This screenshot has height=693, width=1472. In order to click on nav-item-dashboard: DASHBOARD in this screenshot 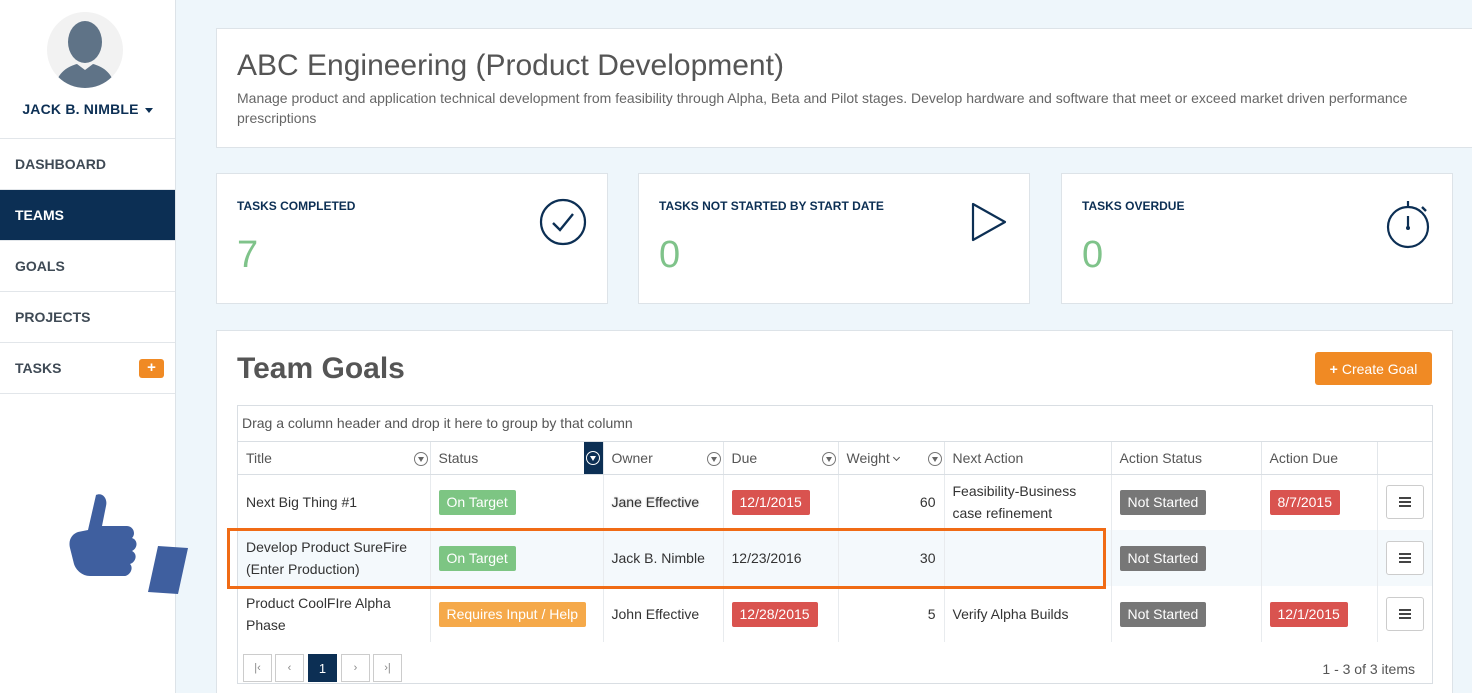, I will do `click(87, 164)`.